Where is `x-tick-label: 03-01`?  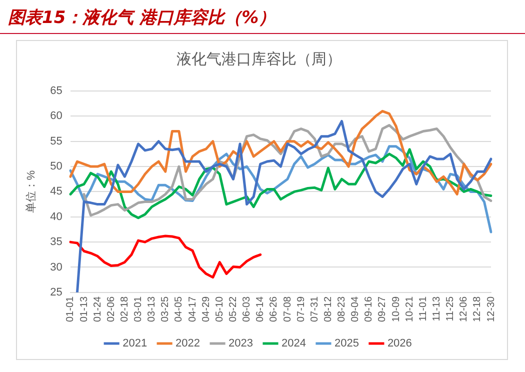 x-tick-label: 03-01 is located at coordinates (138, 309).